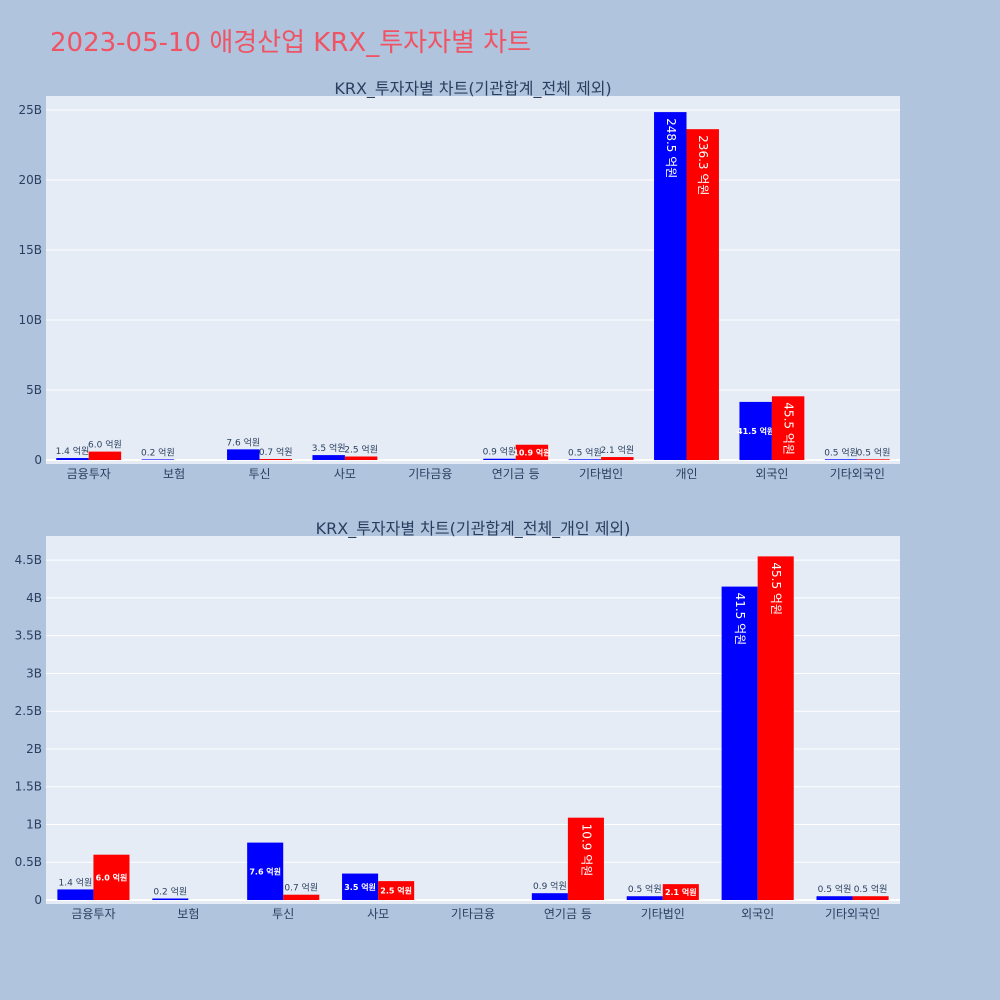 This screenshot has height=1000, width=1000. What do you see at coordinates (28, 862) in the screenshot?
I see `y-tick-label: 0.5B` at bounding box center [28, 862].